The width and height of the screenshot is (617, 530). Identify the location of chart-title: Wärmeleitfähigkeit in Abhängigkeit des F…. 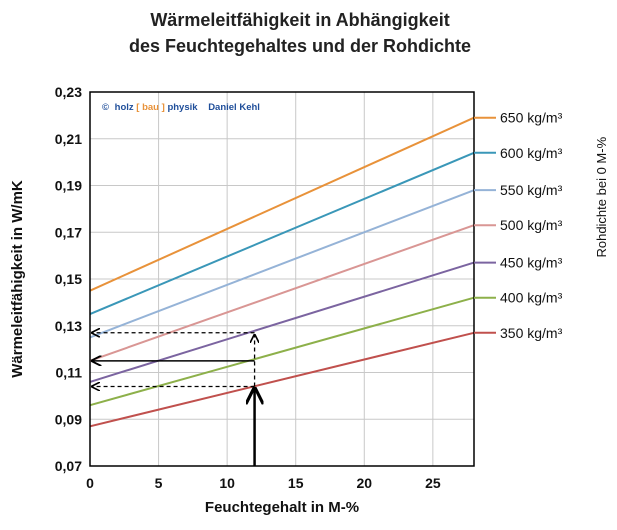
(300, 33).